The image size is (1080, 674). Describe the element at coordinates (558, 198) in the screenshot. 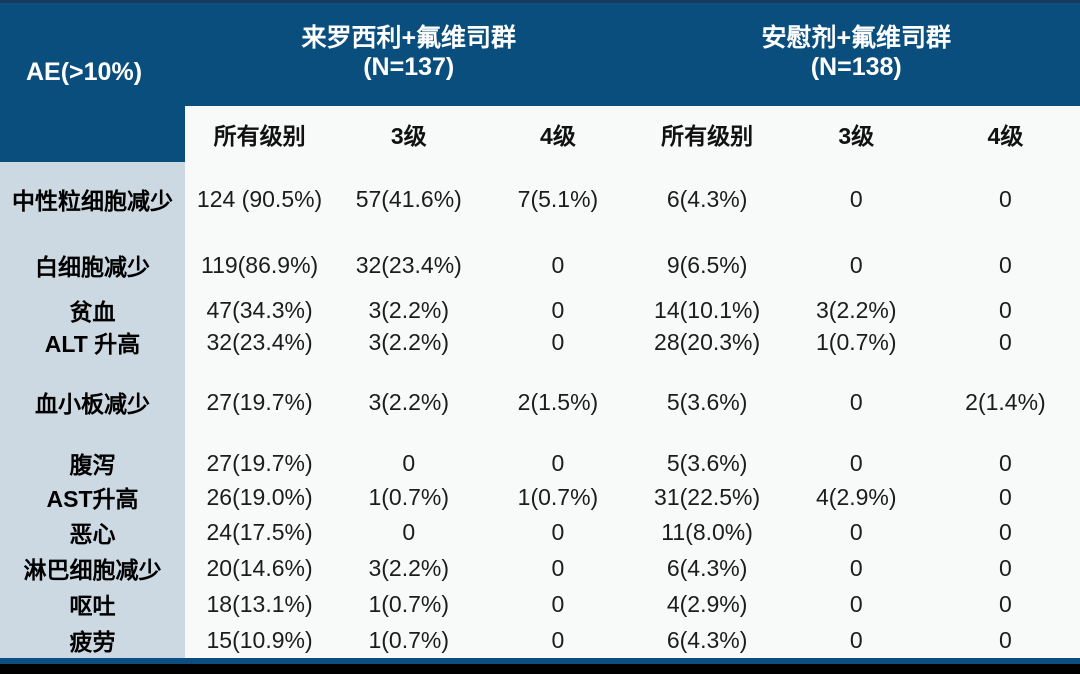

I see `cell-value: 7(5.1%)` at that location.